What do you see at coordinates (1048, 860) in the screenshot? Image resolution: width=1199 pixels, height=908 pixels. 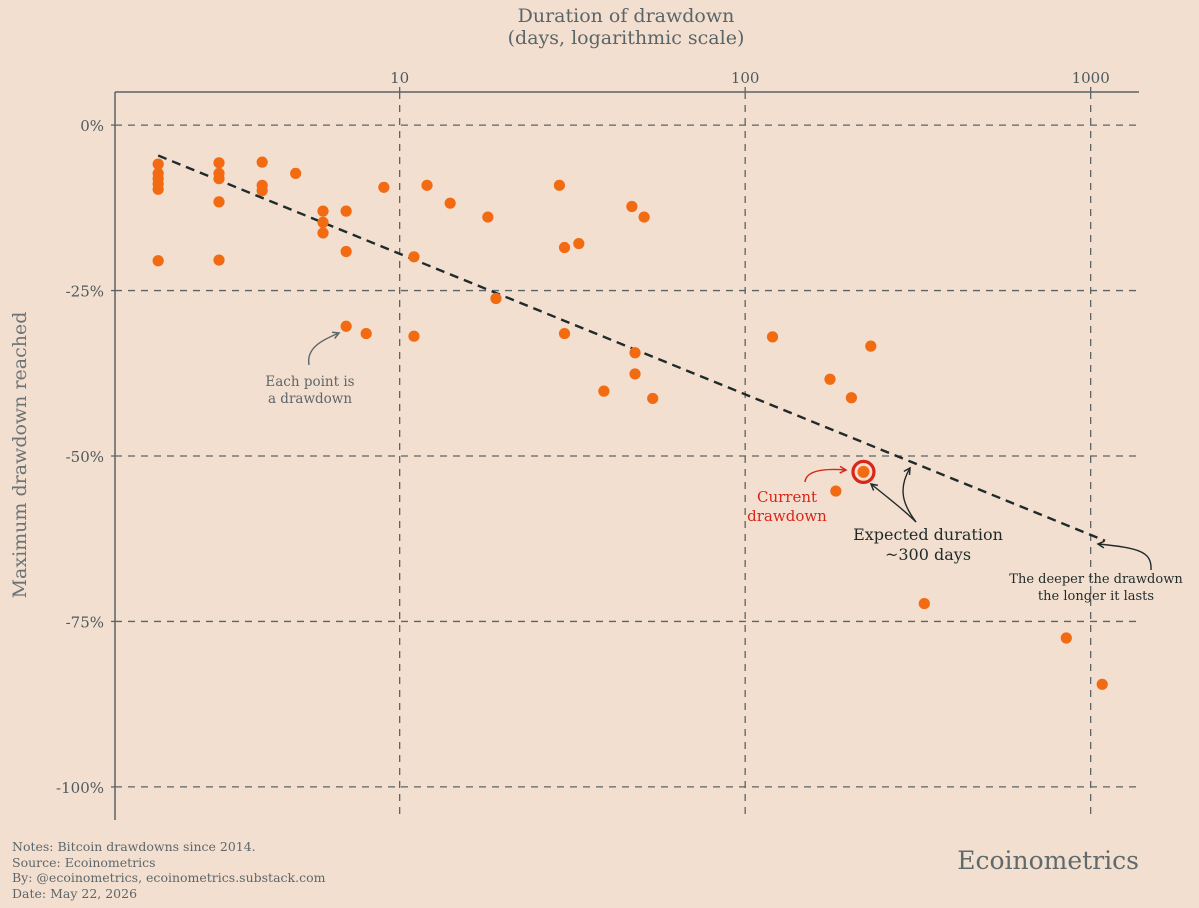 I see `brand-logo-text: Ecoinometrics` at bounding box center [1048, 860].